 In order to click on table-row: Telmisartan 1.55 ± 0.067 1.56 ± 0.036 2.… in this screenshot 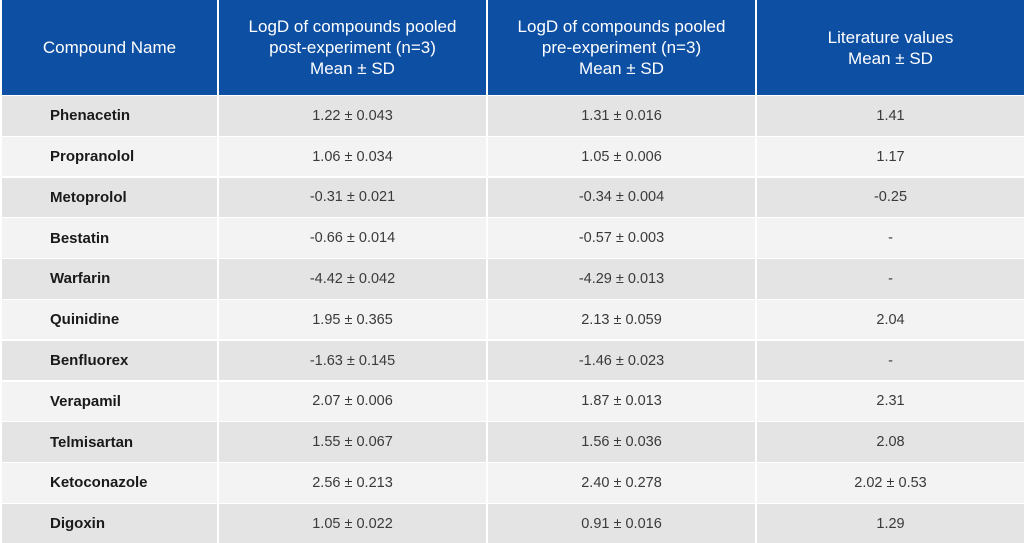, I will do `click(512, 442)`.